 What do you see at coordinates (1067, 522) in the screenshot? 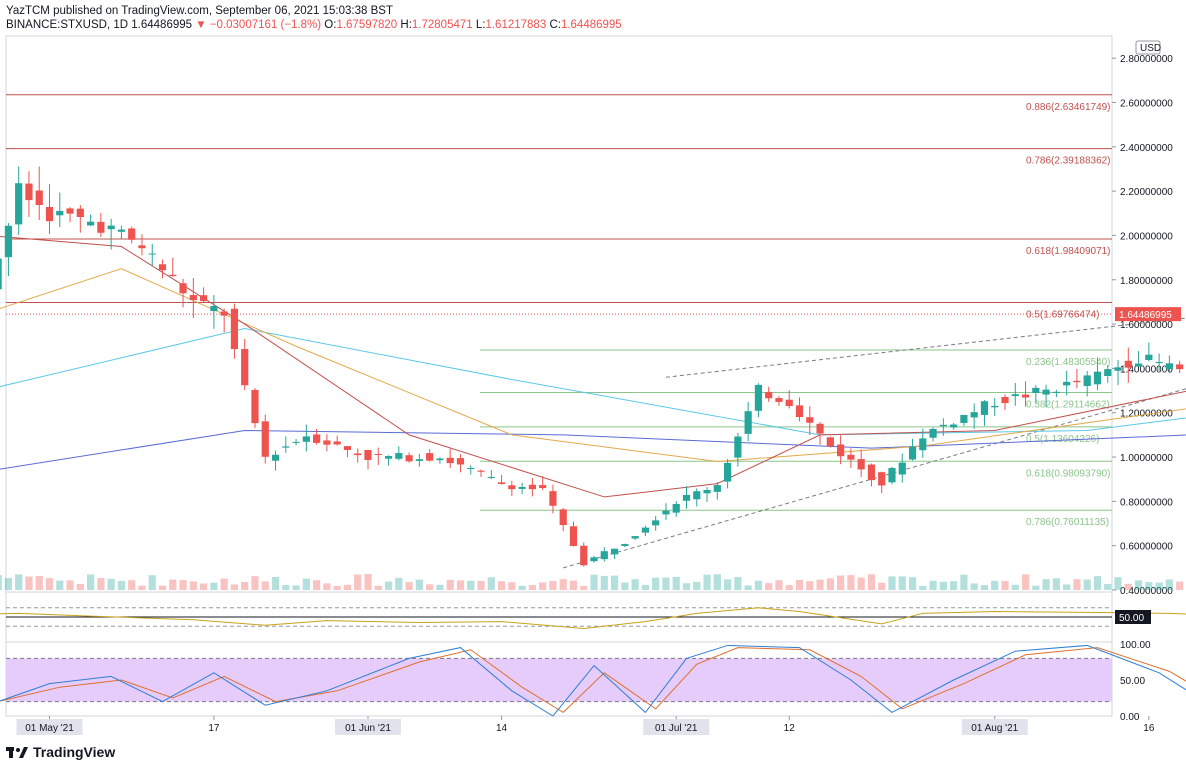
I see `fib-support-label: 0.786(0.76011135)` at bounding box center [1067, 522].